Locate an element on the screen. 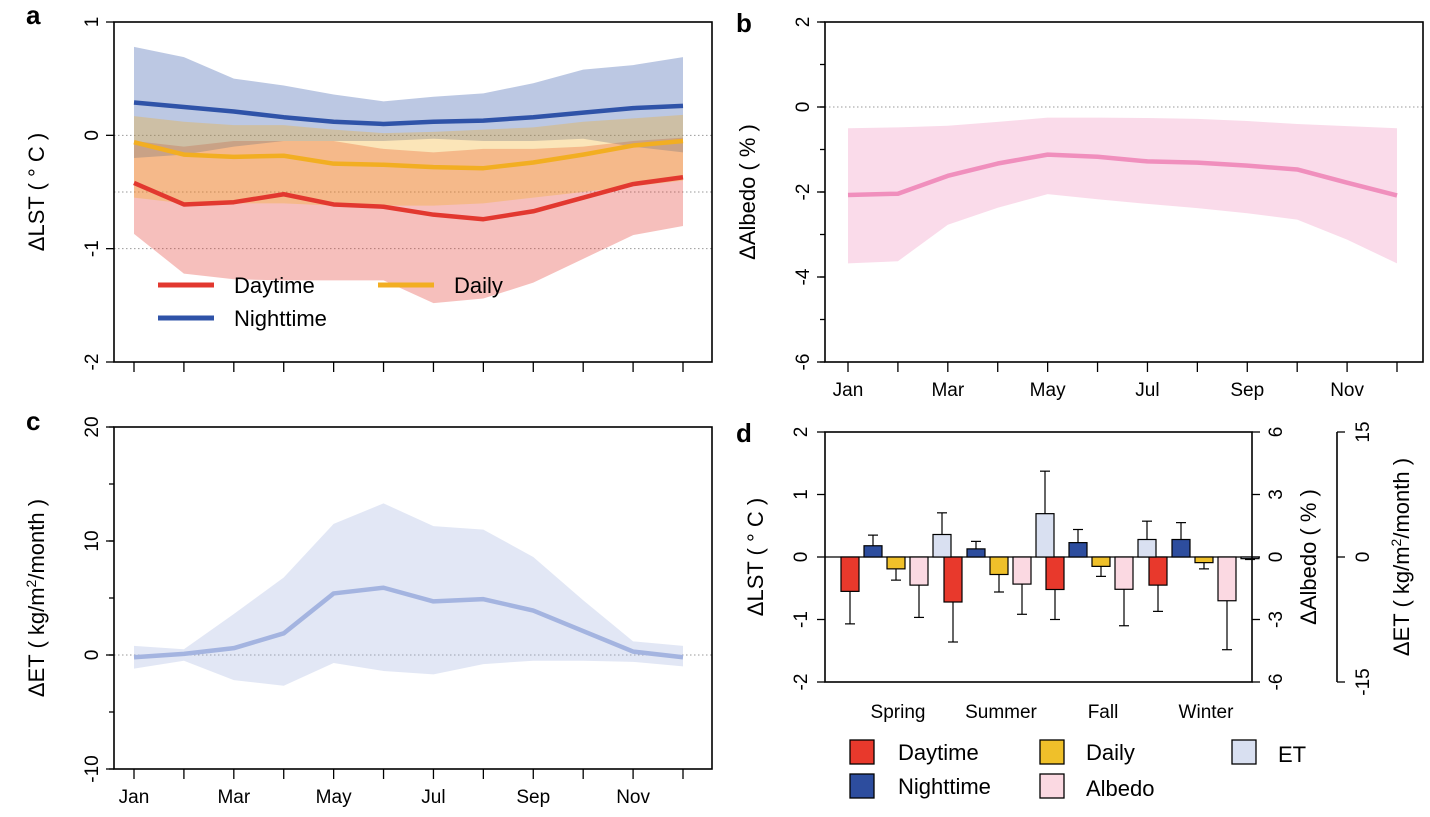 The height and width of the screenshot is (817, 1430). band-albedo is located at coordinates (1122, 190).